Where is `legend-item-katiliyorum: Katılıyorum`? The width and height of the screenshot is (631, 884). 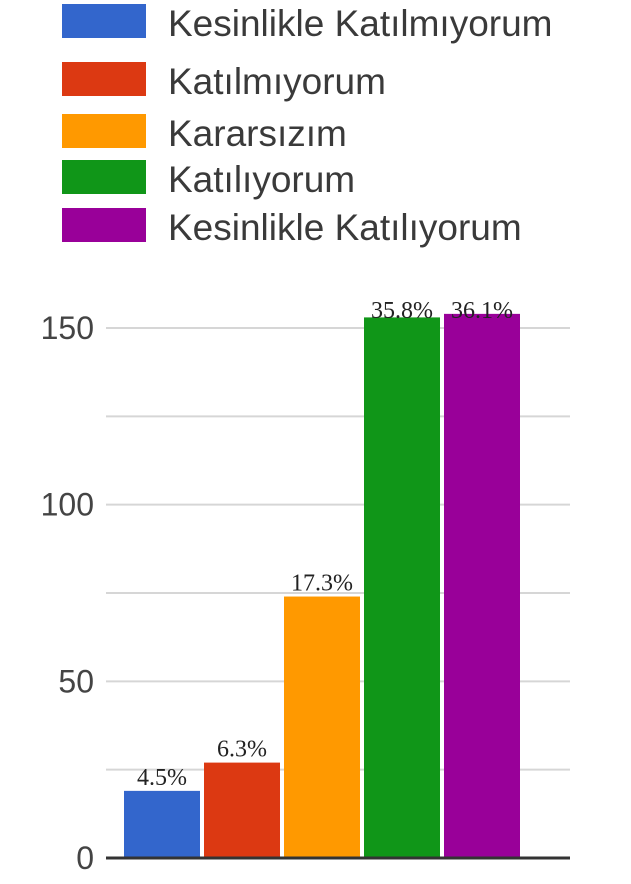
legend-item-katiliyorum: Katılıyorum is located at coordinates (346, 183).